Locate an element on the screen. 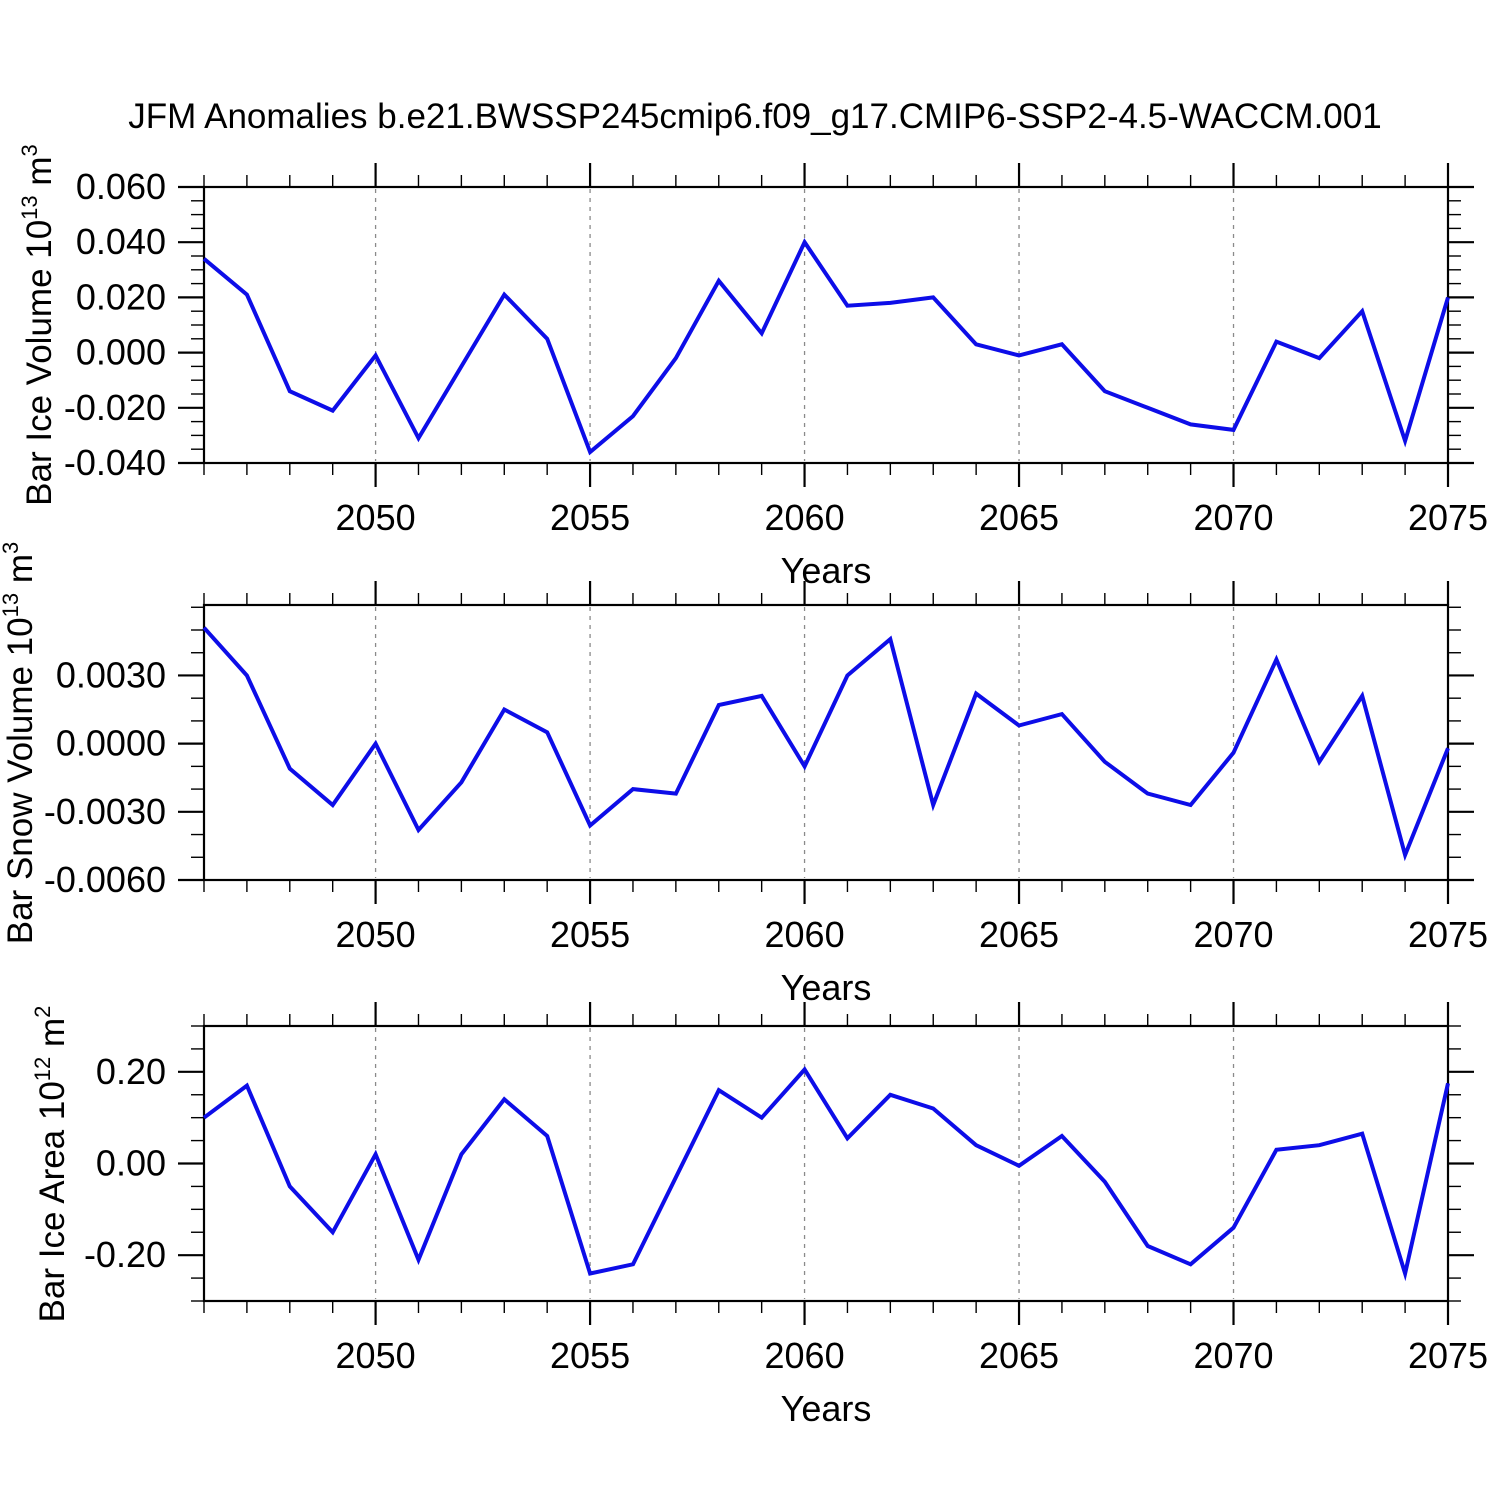  y-tick-label: -0.020 is located at coordinates (115, 407).